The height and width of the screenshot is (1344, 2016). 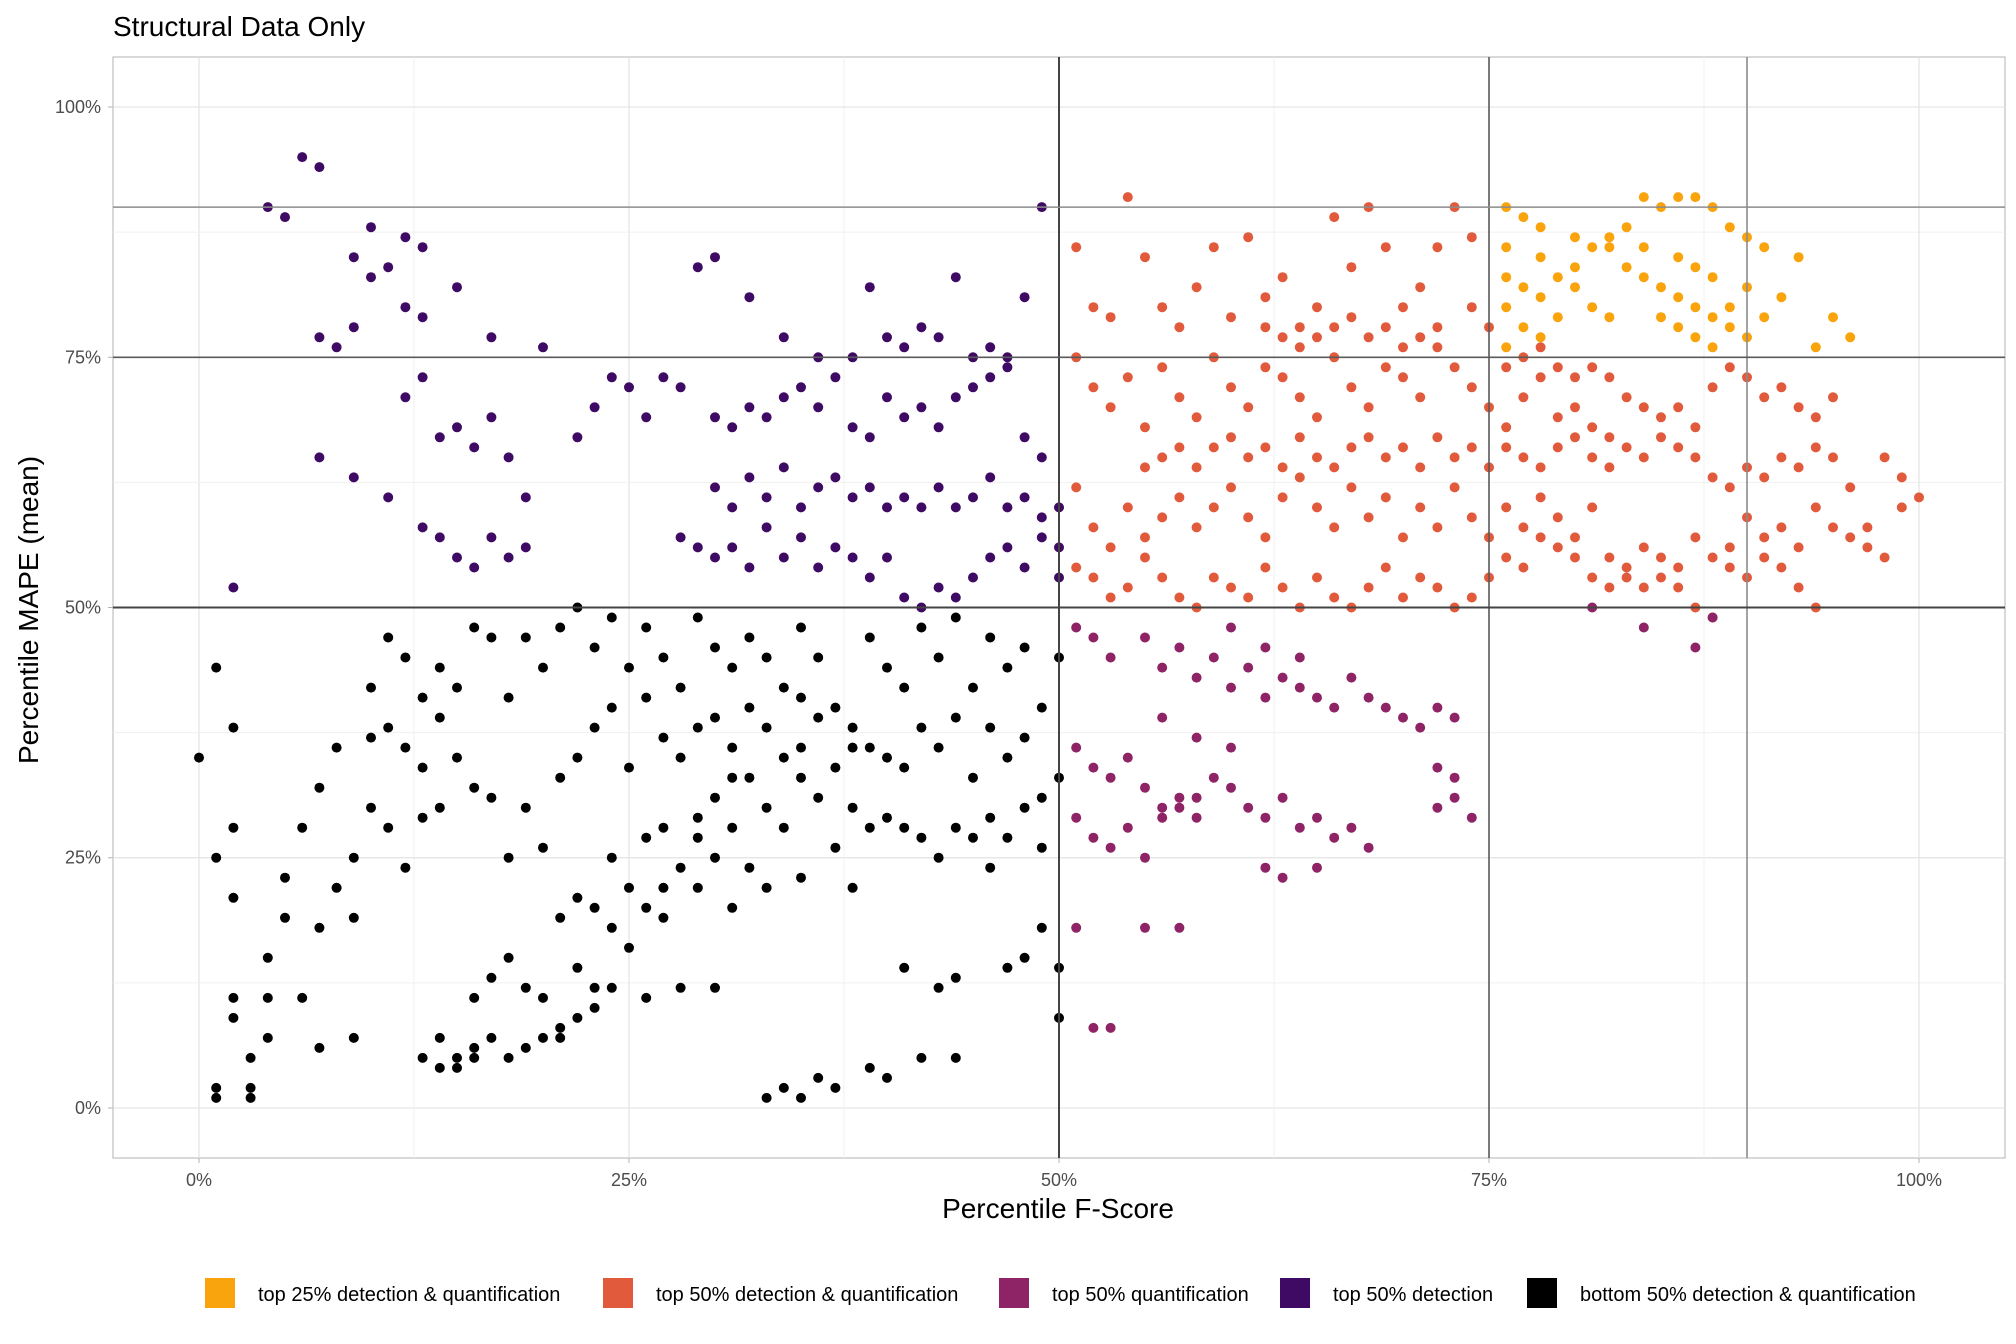 I want to click on y-axis-ticks: 0% 25% 50% 75% 100%, so click(x=84, y=607).